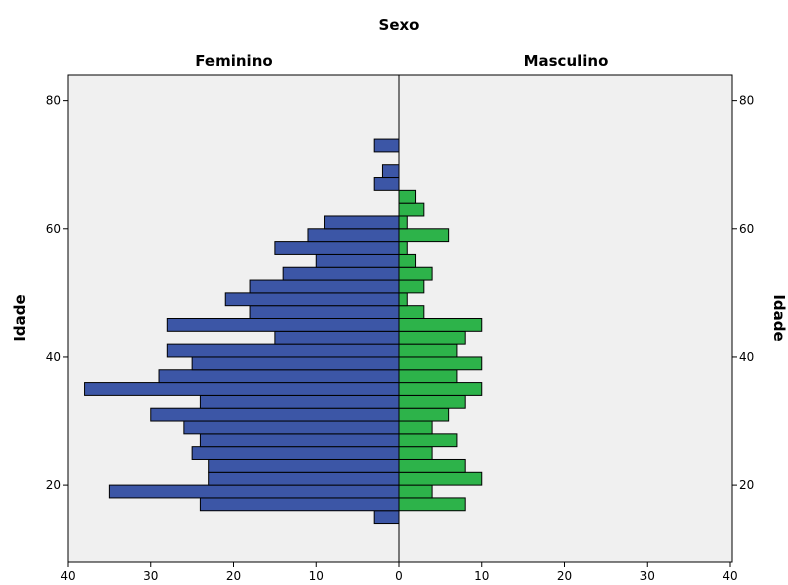 This screenshot has height=585, width=788. I want to click on x-tick-label-6: 20, so click(564, 576).